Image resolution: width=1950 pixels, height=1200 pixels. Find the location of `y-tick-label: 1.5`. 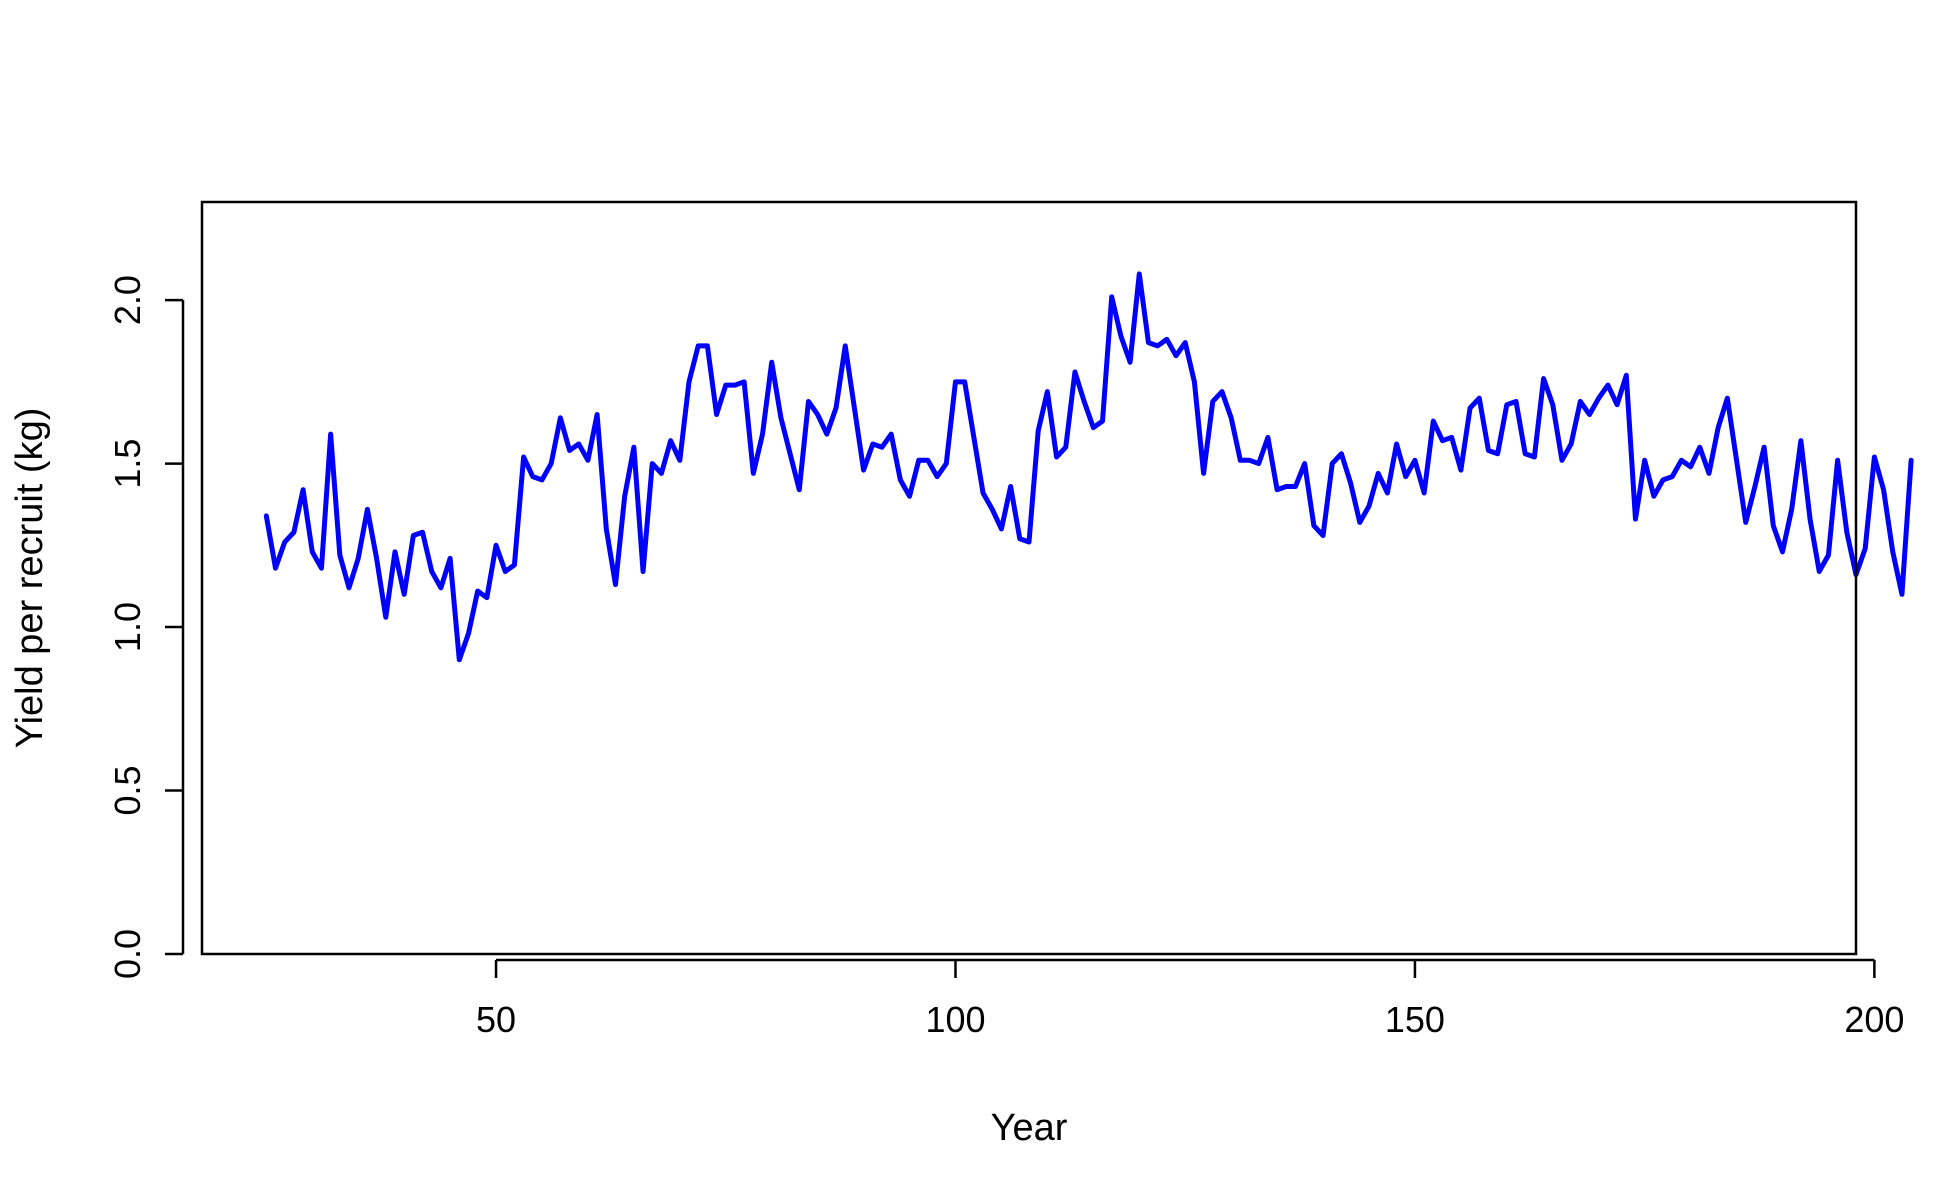

y-tick-label: 1.5 is located at coordinates (127, 464).